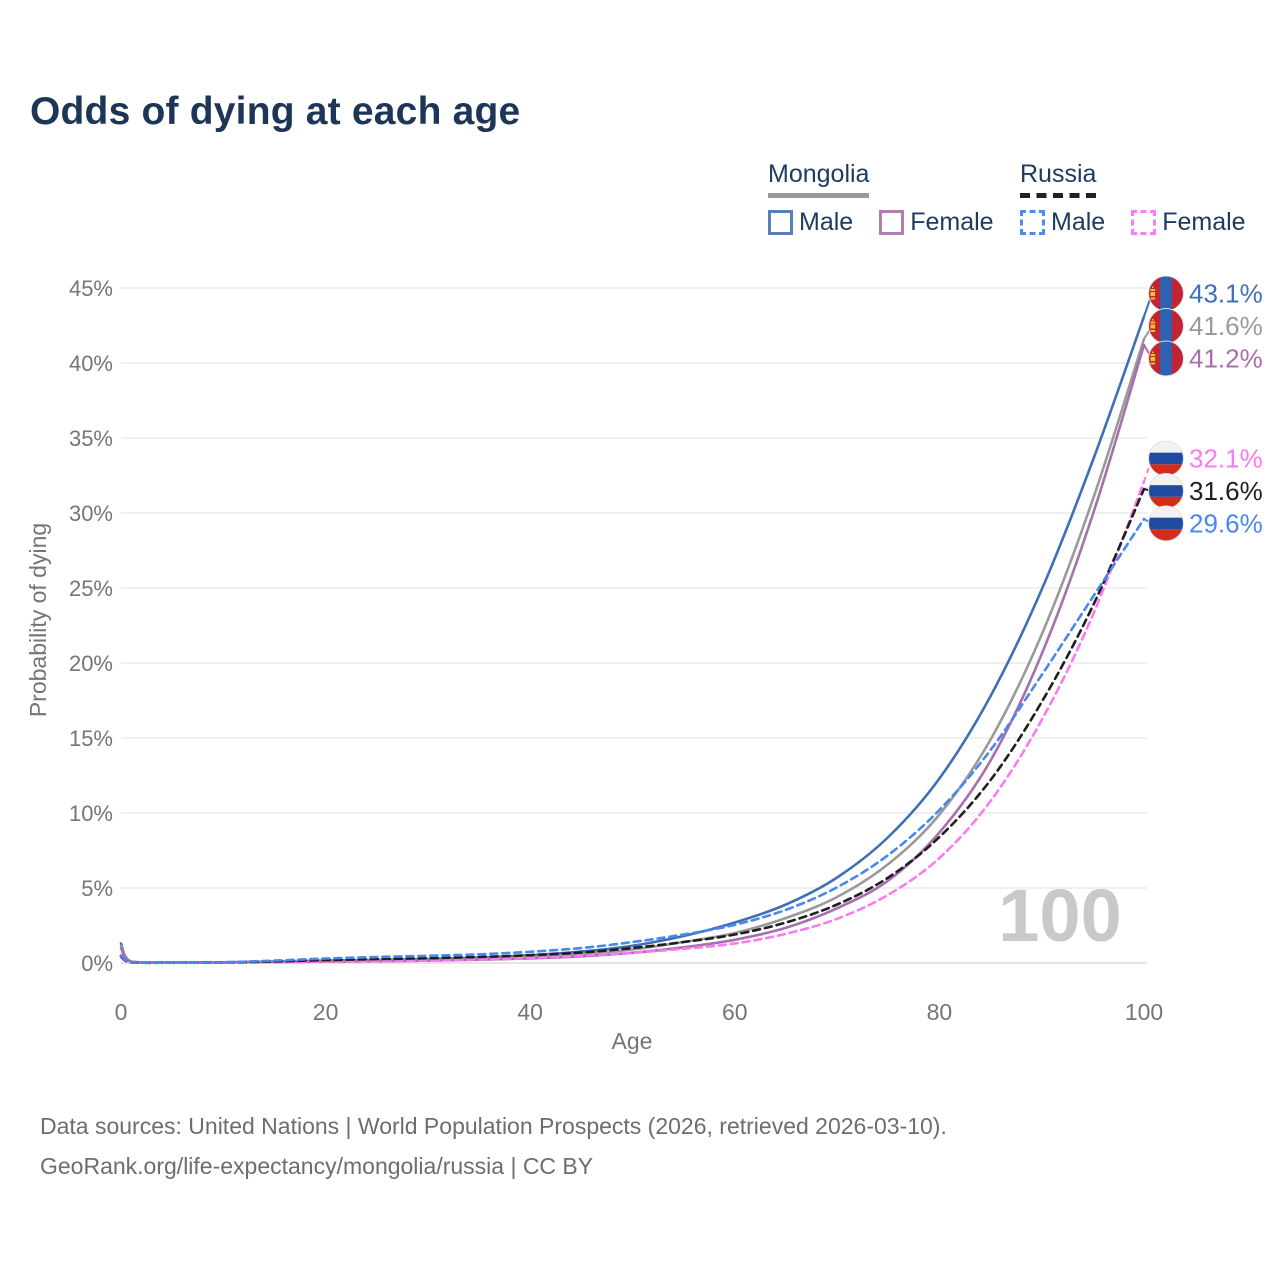 This screenshot has height=1280, width=1280. I want to click on x-axis-title: Age, so click(632, 1041).